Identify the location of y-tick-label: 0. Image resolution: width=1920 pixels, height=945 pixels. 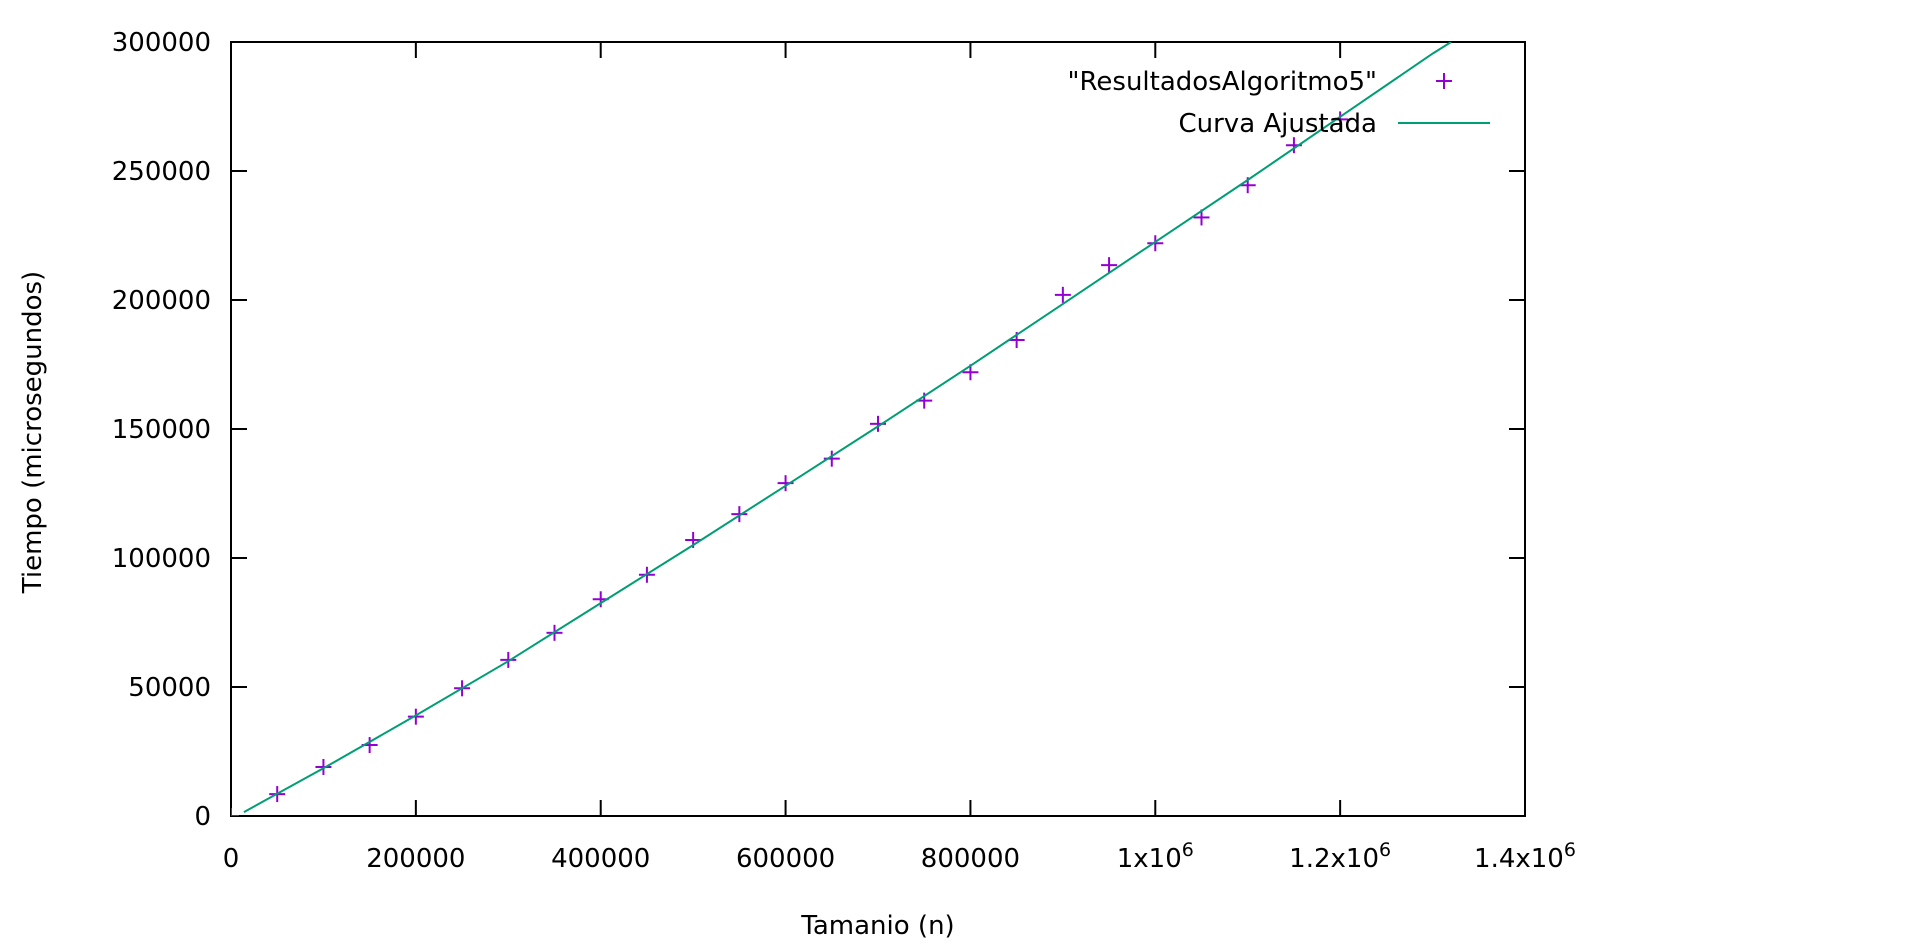
(202, 817).